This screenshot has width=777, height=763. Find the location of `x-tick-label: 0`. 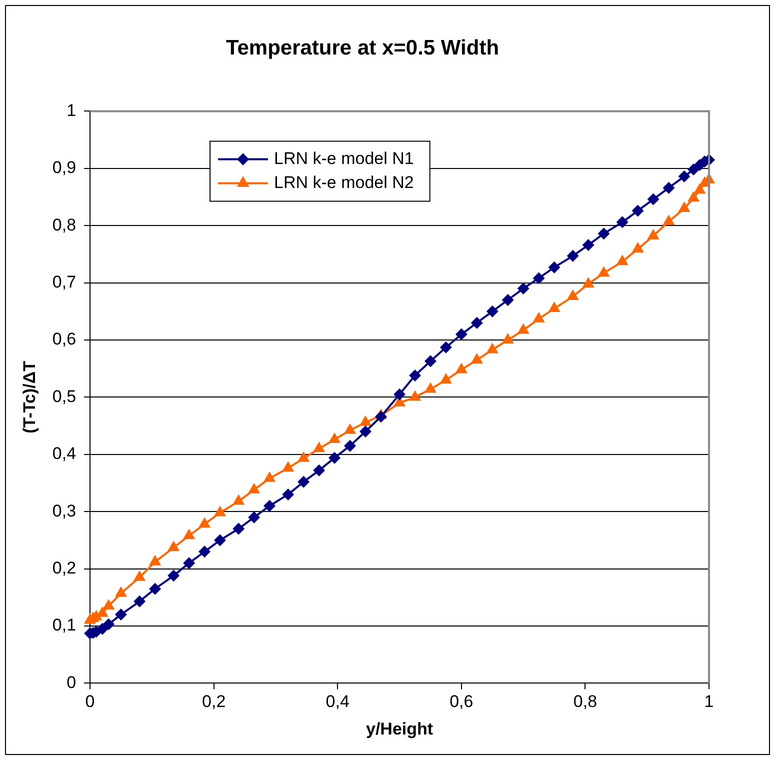

x-tick-label: 0 is located at coordinates (90, 702).